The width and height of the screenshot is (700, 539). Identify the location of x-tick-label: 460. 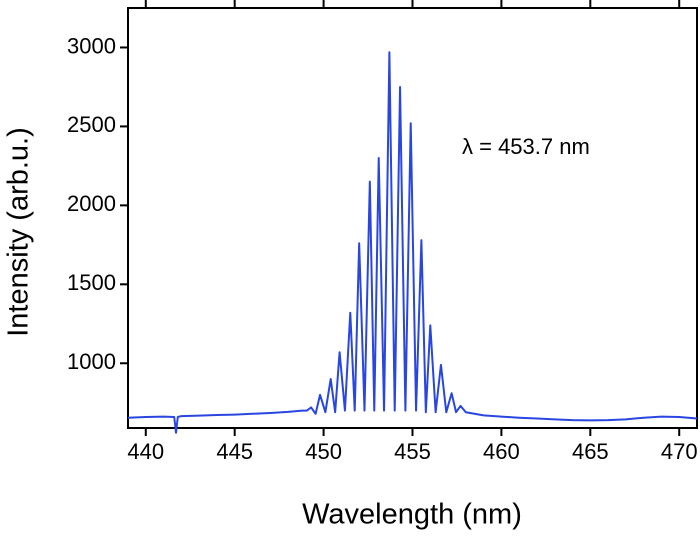
(501, 451).